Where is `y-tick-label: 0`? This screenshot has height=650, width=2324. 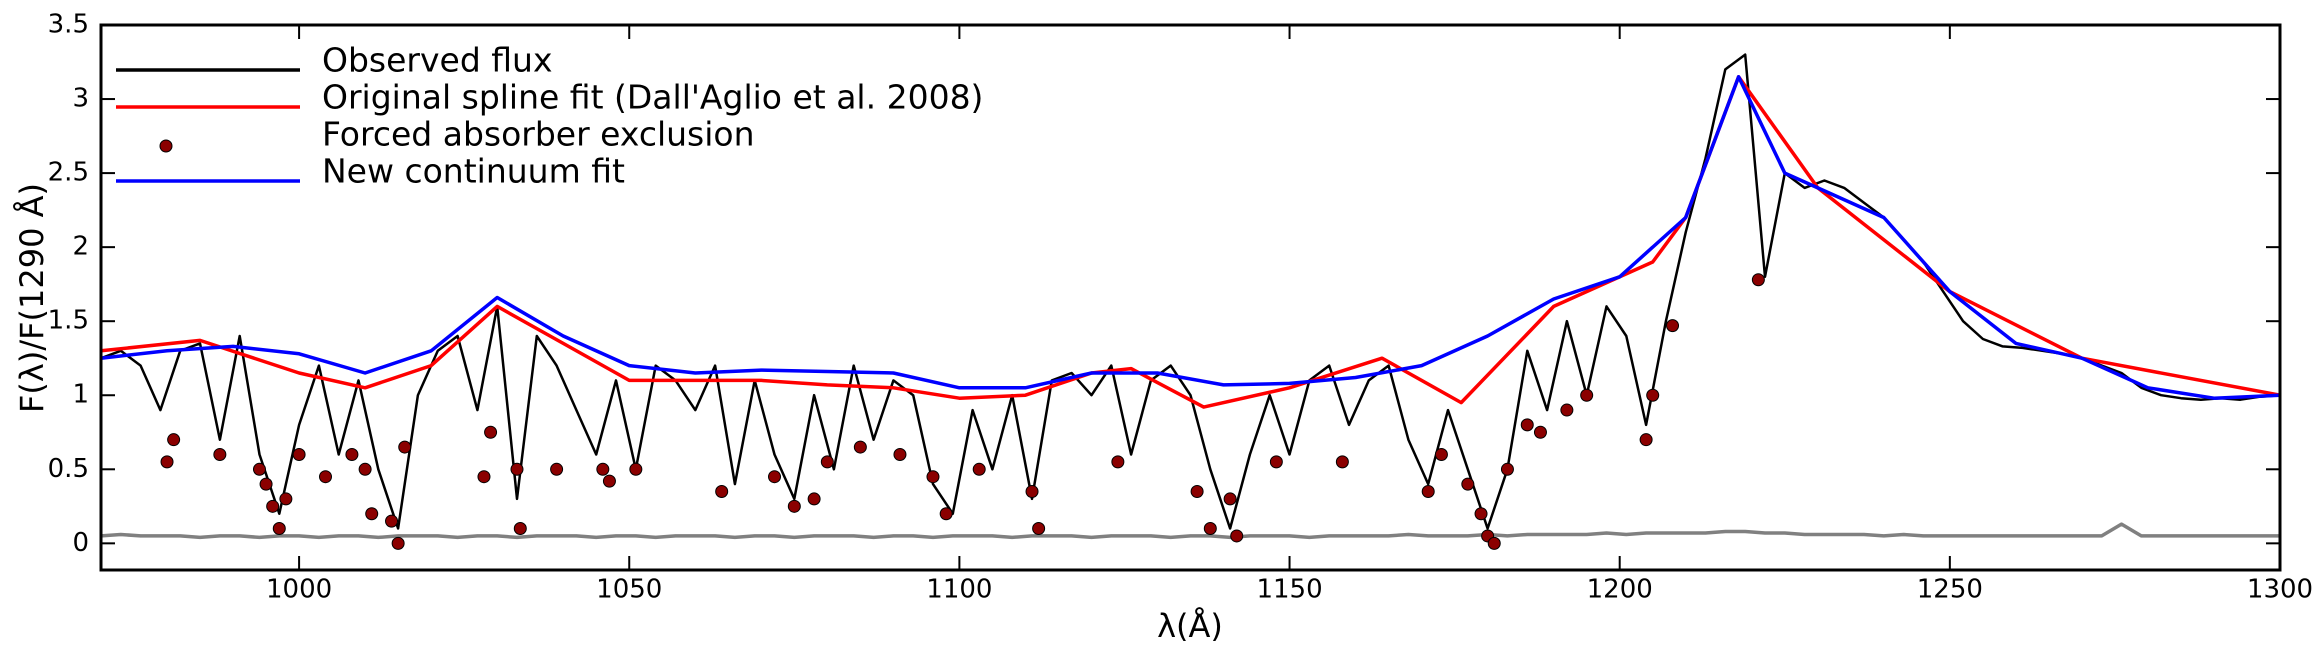
y-tick-label: 0 is located at coordinates (80, 543).